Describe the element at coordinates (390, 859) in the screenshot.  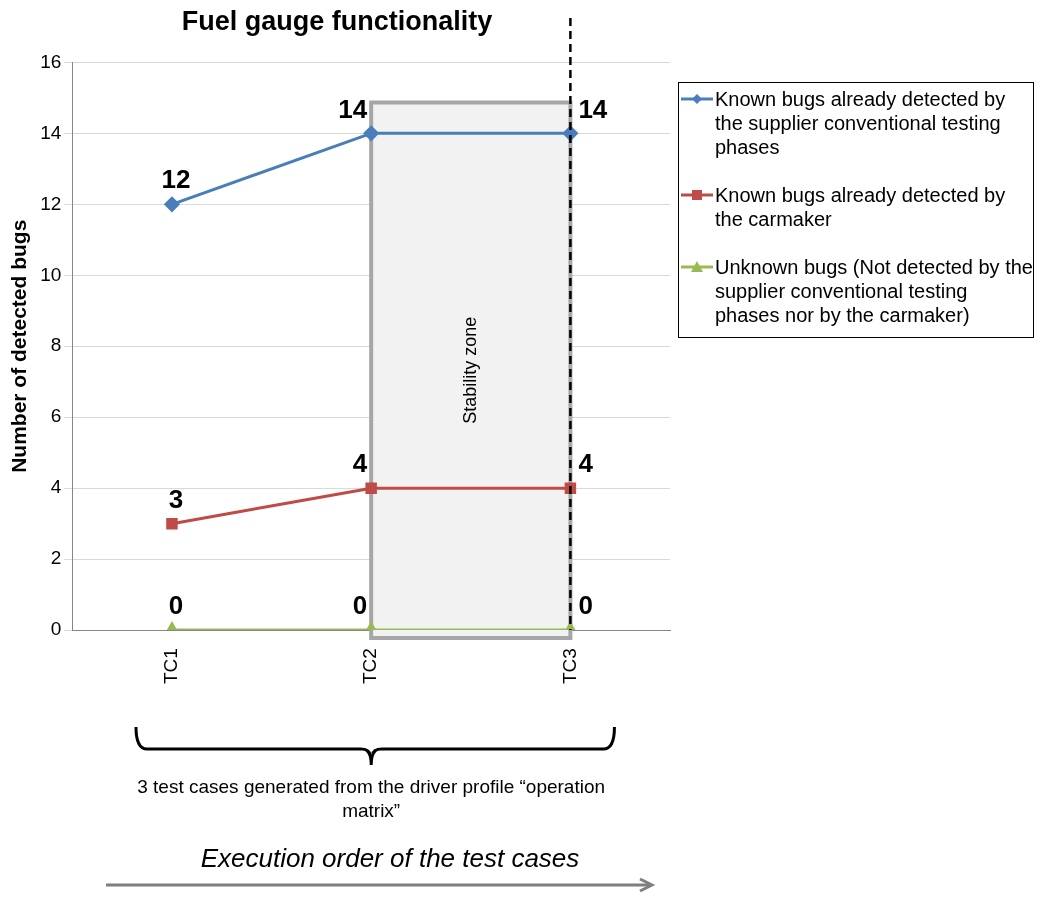
I see `text: Execution order of the test cases` at that location.